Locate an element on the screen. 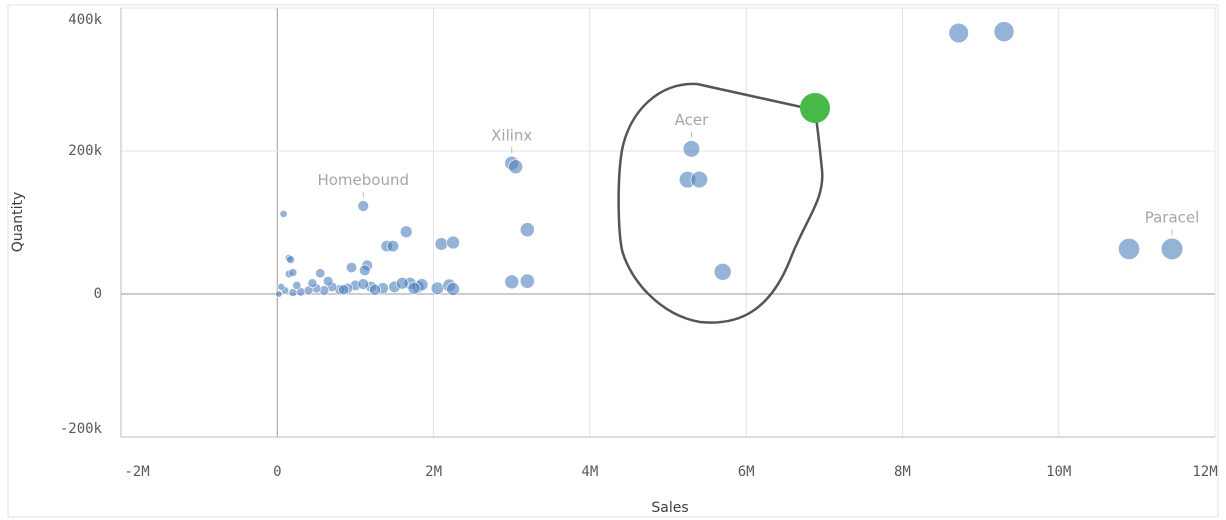 The height and width of the screenshot is (520, 1226). y-tick-label: 200k is located at coordinates (85, 151).